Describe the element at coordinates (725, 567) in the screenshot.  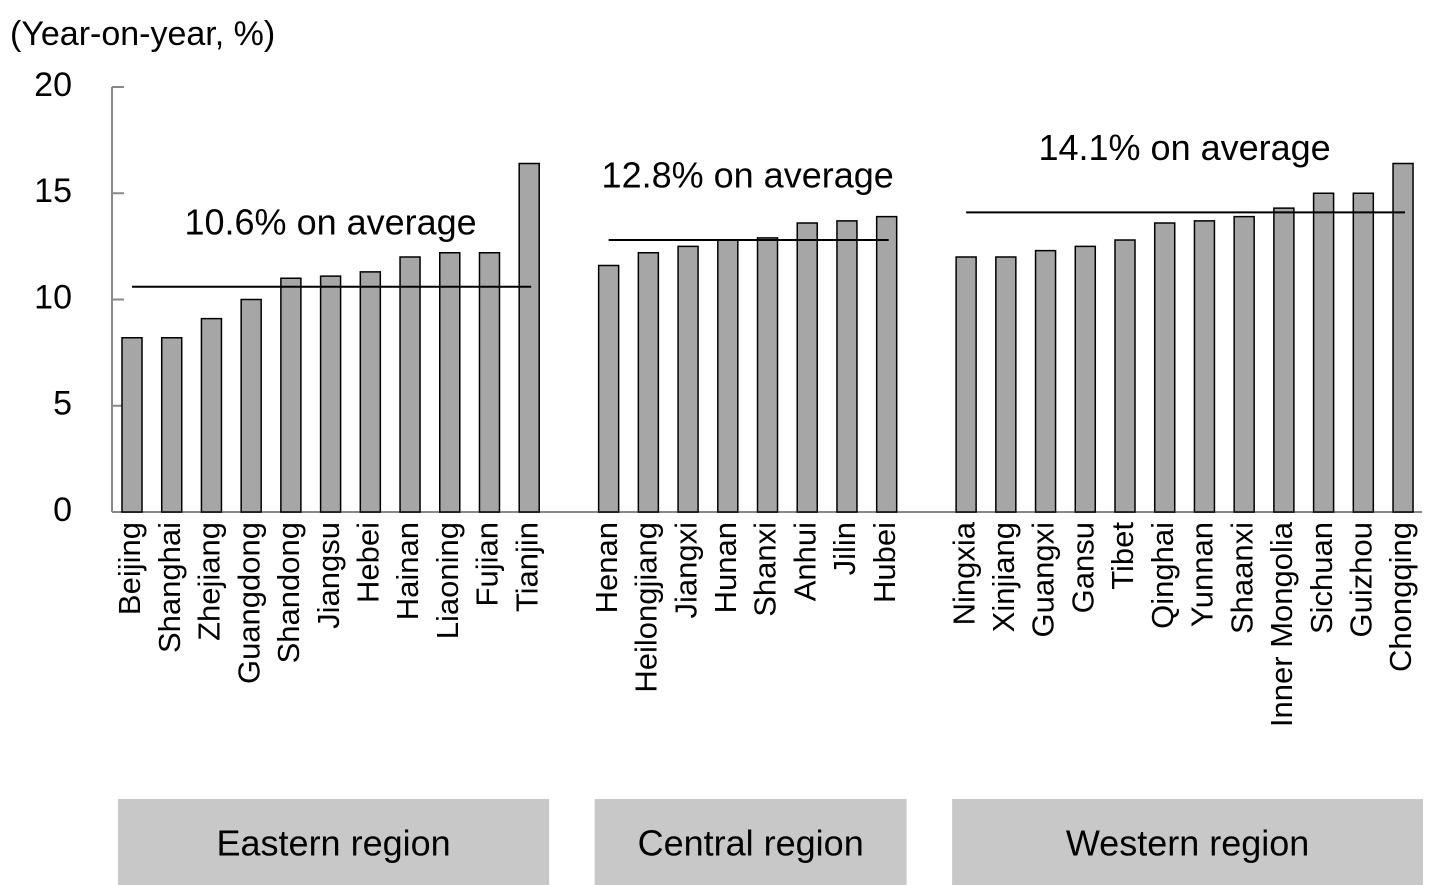
I see `x-tick-label: Hunan` at that location.